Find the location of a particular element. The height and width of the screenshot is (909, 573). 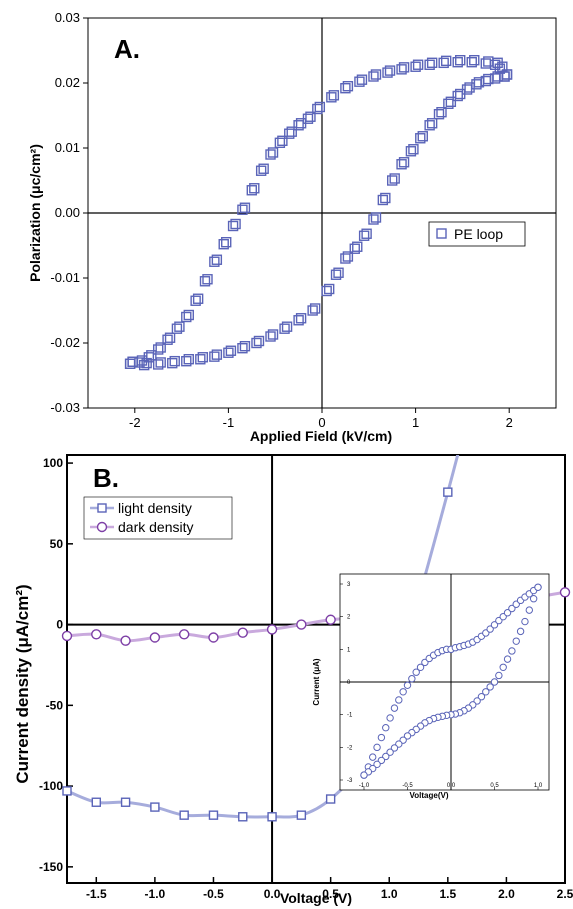

inset-y-tick-label: 0 is located at coordinates (349, 683).